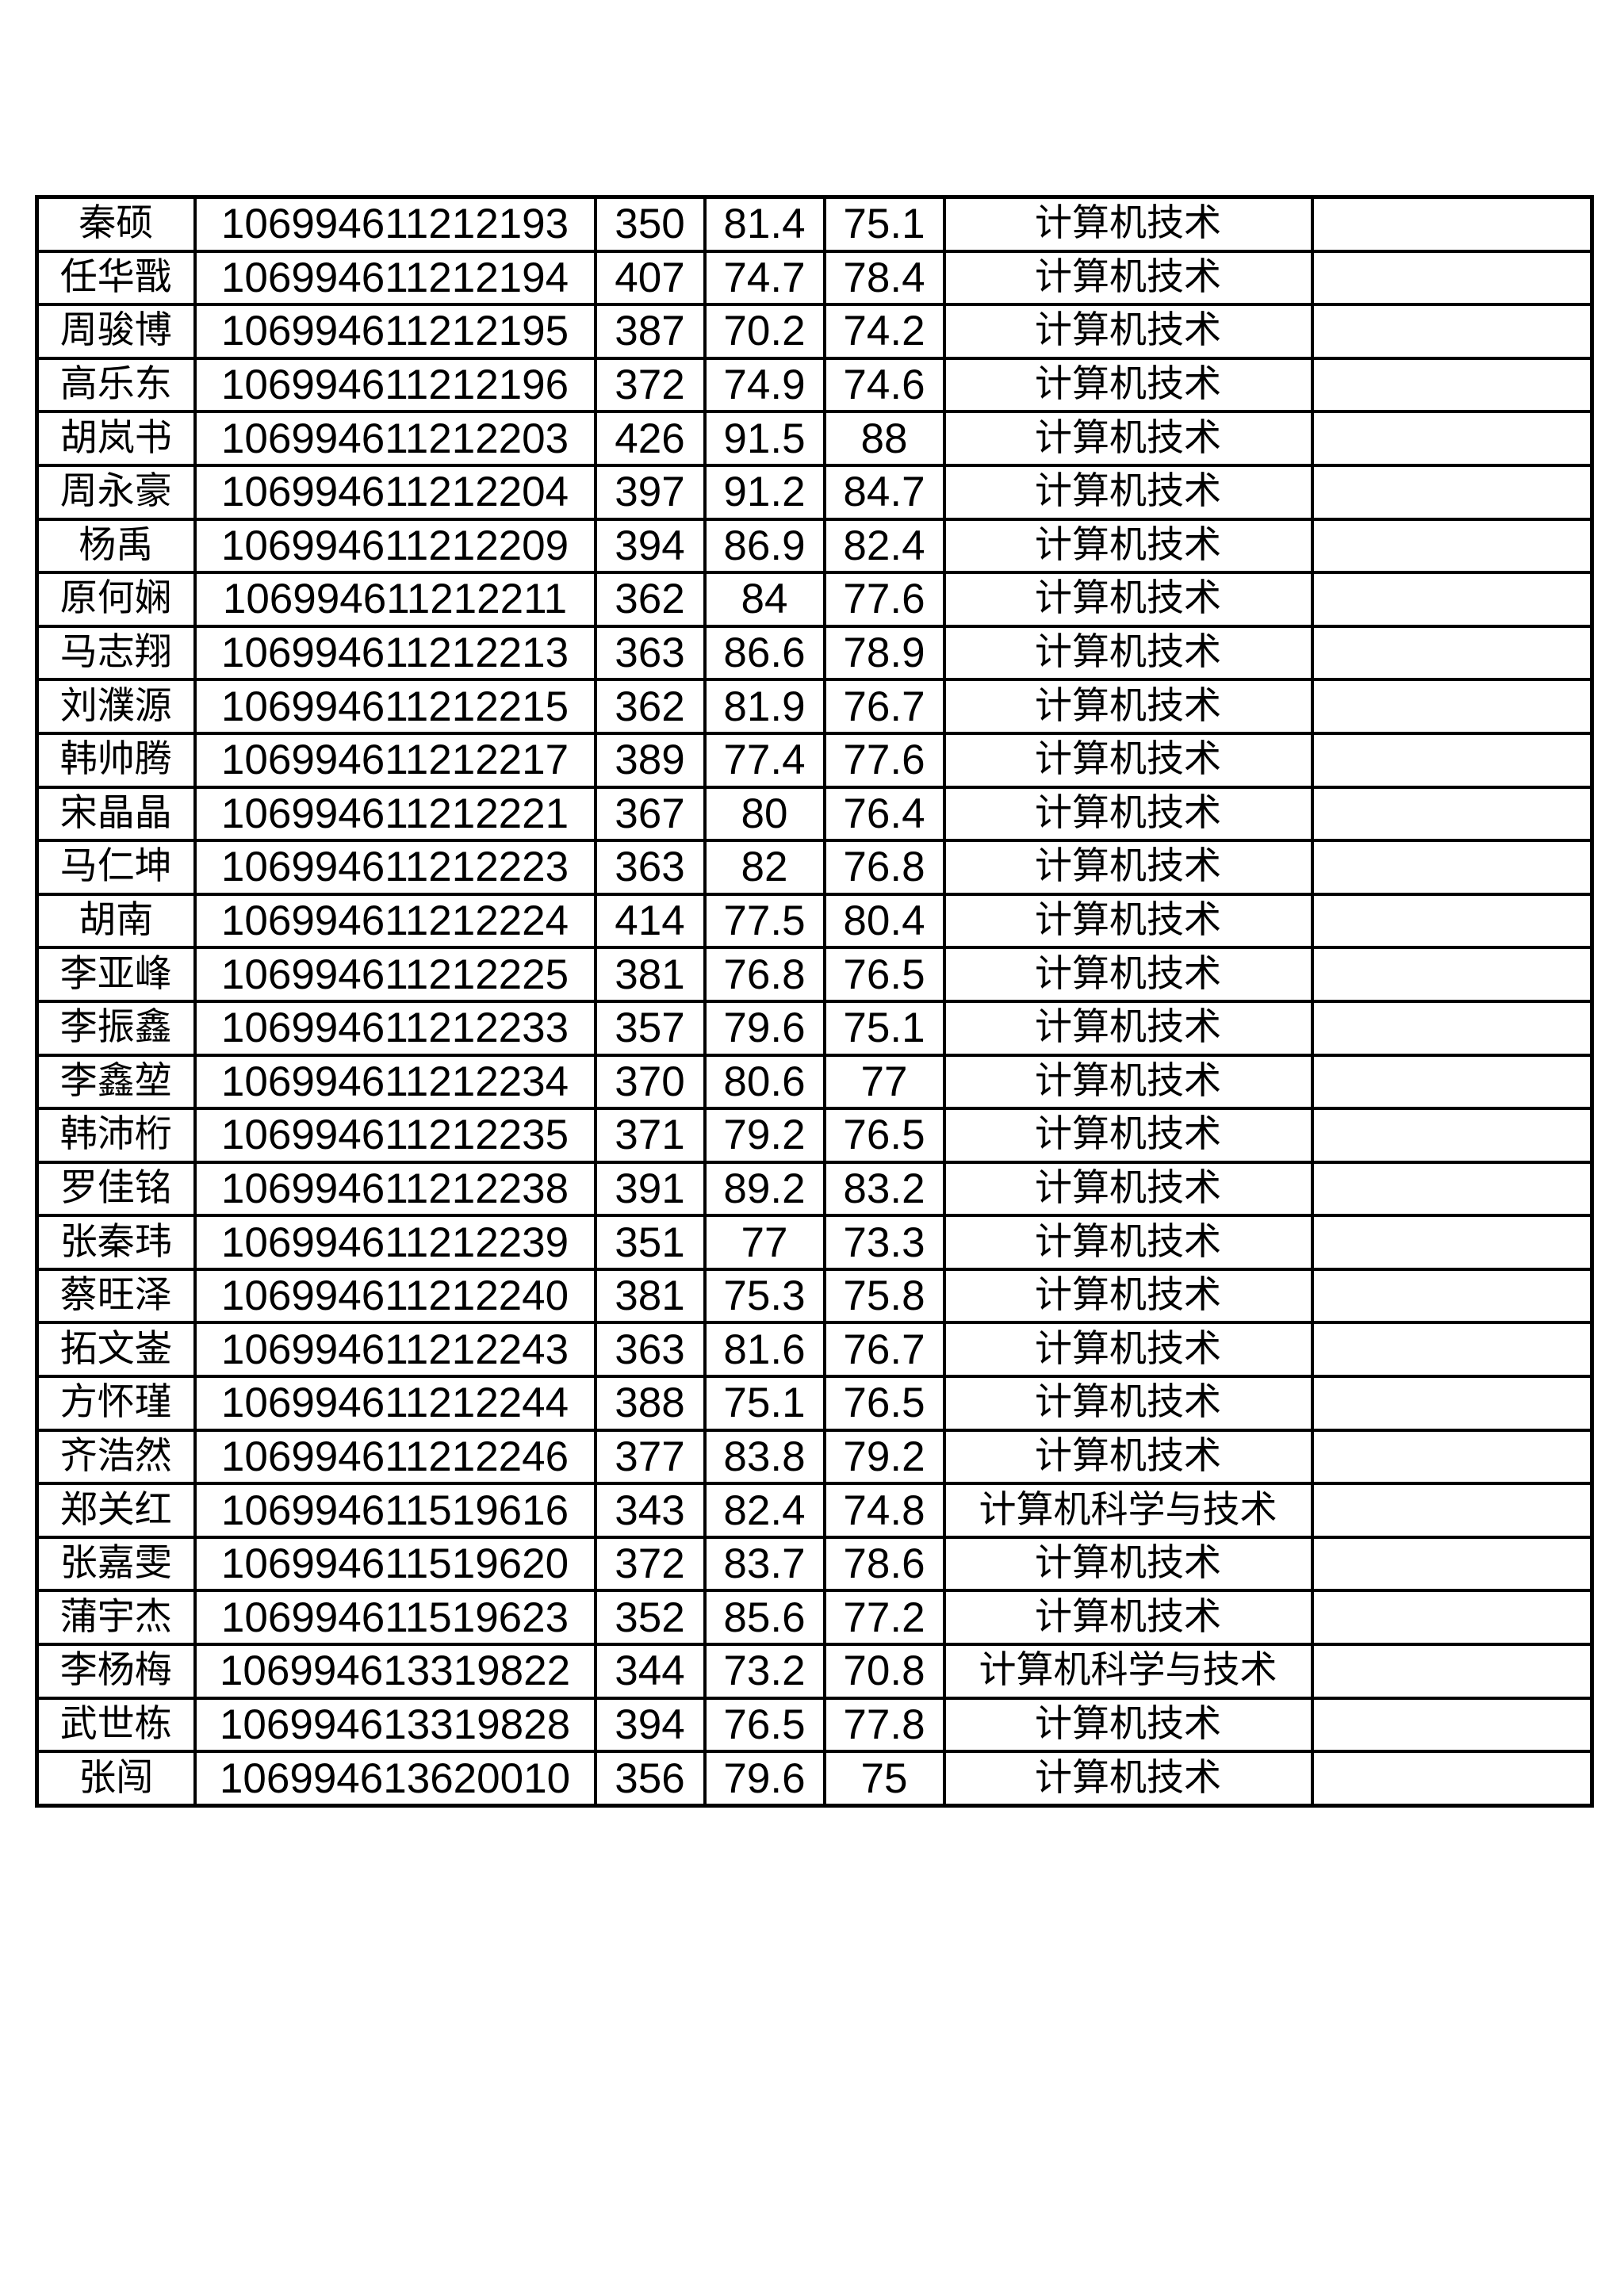 Image resolution: width=1624 pixels, height=2296 pixels. Describe the element at coordinates (884, 706) in the screenshot. I see `cell-score_2: 76.7` at that location.